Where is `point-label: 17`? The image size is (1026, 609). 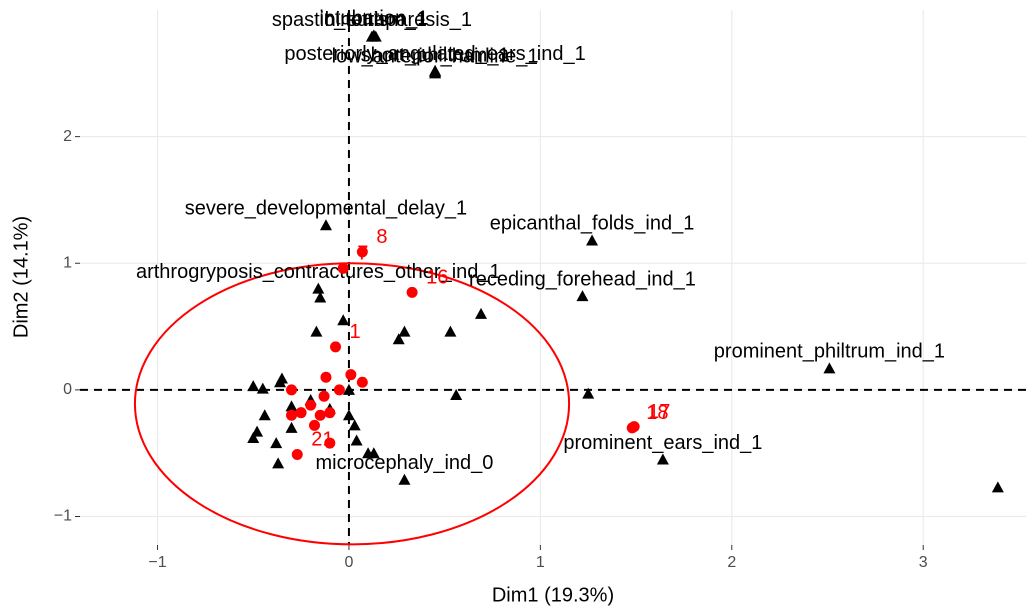 point-label: 17 is located at coordinates (659, 412).